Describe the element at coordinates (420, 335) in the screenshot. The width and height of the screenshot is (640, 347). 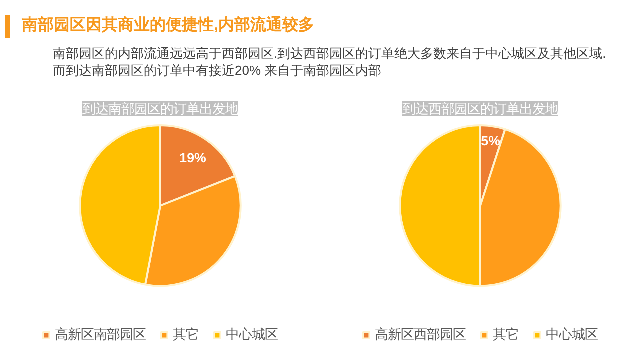
I see `legend-label: 高新区西部园区` at that location.